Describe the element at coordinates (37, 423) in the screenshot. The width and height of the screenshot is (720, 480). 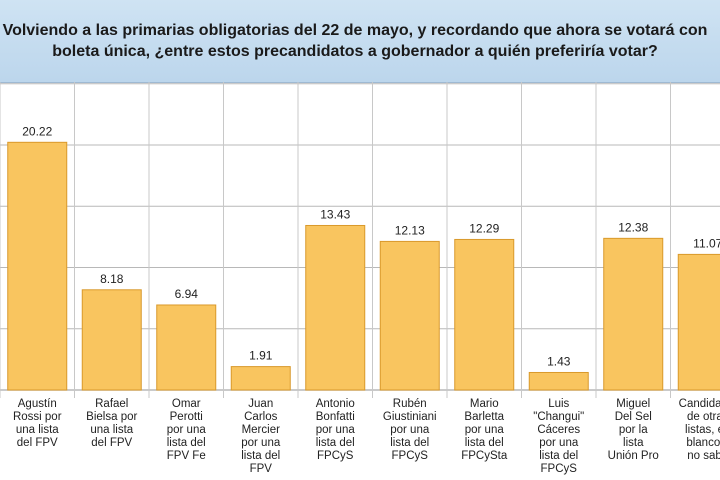
I see `category-label: Agustín Rossi por una lista del FPV` at that location.